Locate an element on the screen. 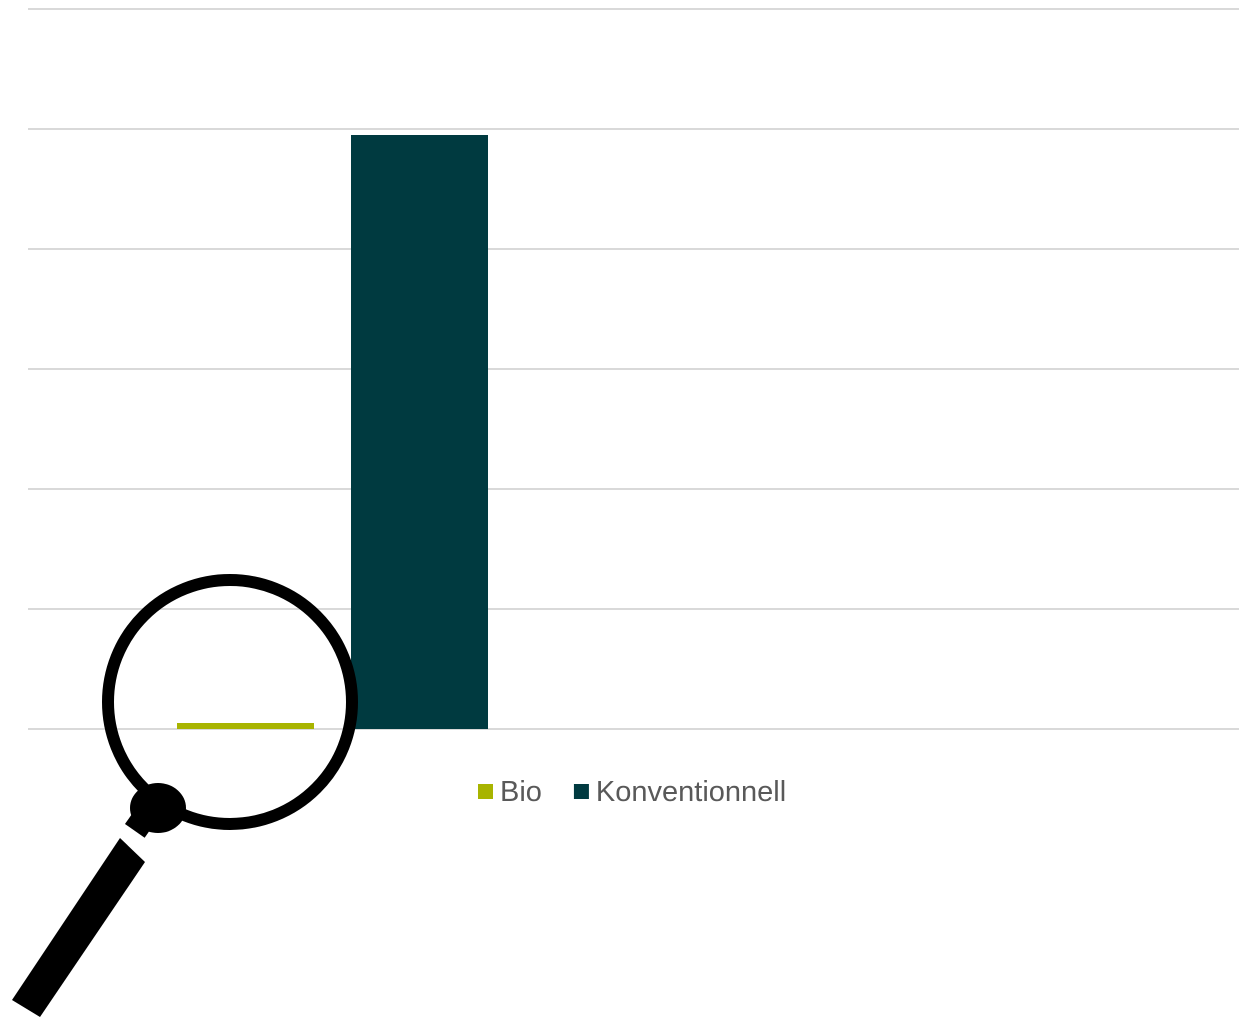 The image size is (1239, 1017). legend: Bio Konventionnell is located at coordinates (632, 792).